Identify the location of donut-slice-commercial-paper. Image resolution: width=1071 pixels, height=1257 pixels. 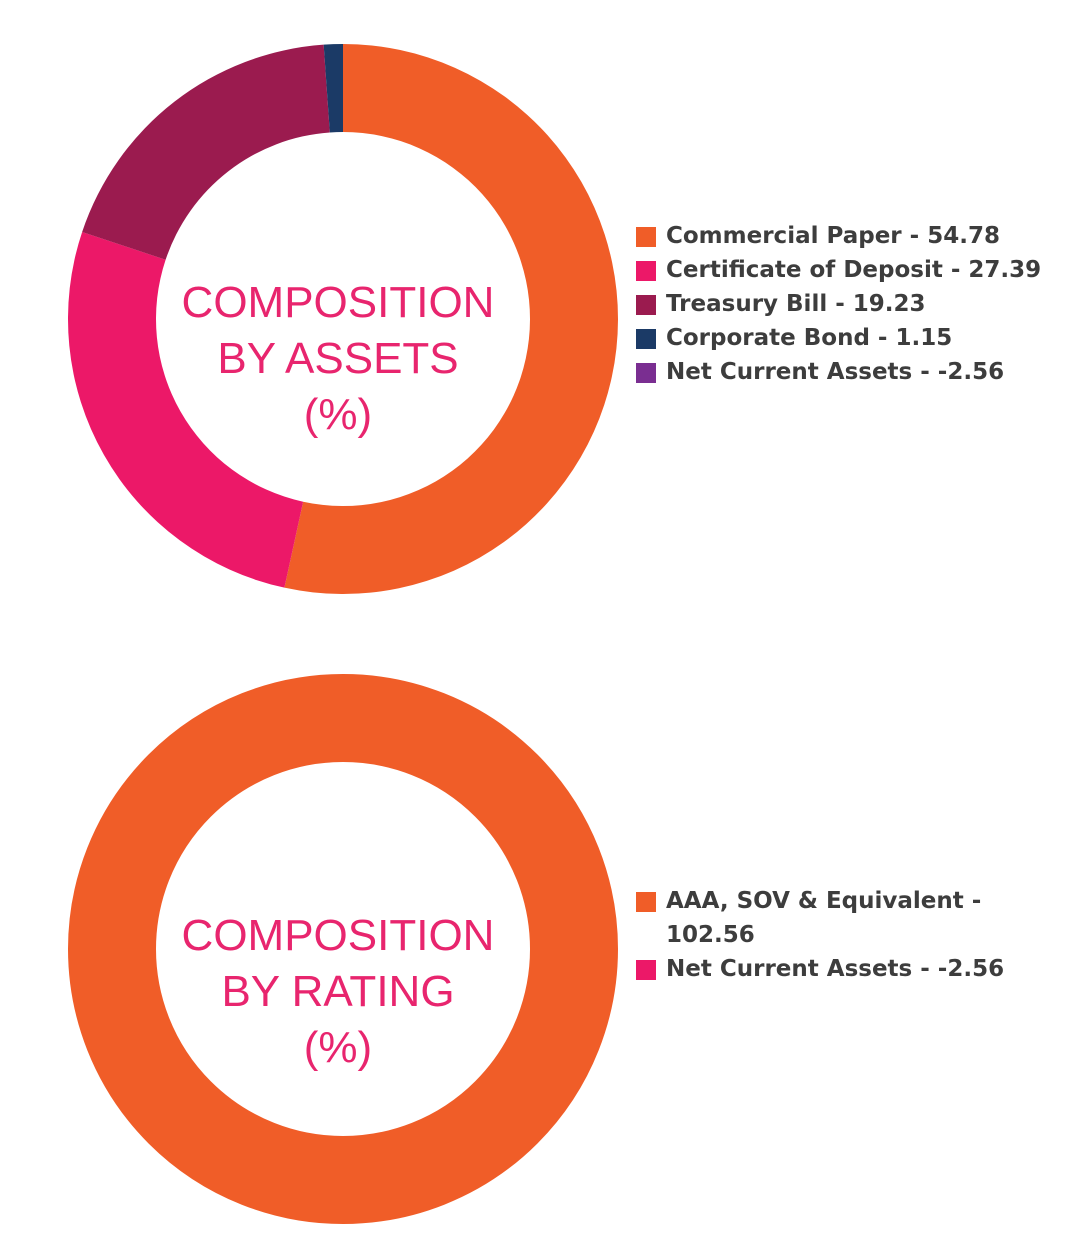
(451, 319).